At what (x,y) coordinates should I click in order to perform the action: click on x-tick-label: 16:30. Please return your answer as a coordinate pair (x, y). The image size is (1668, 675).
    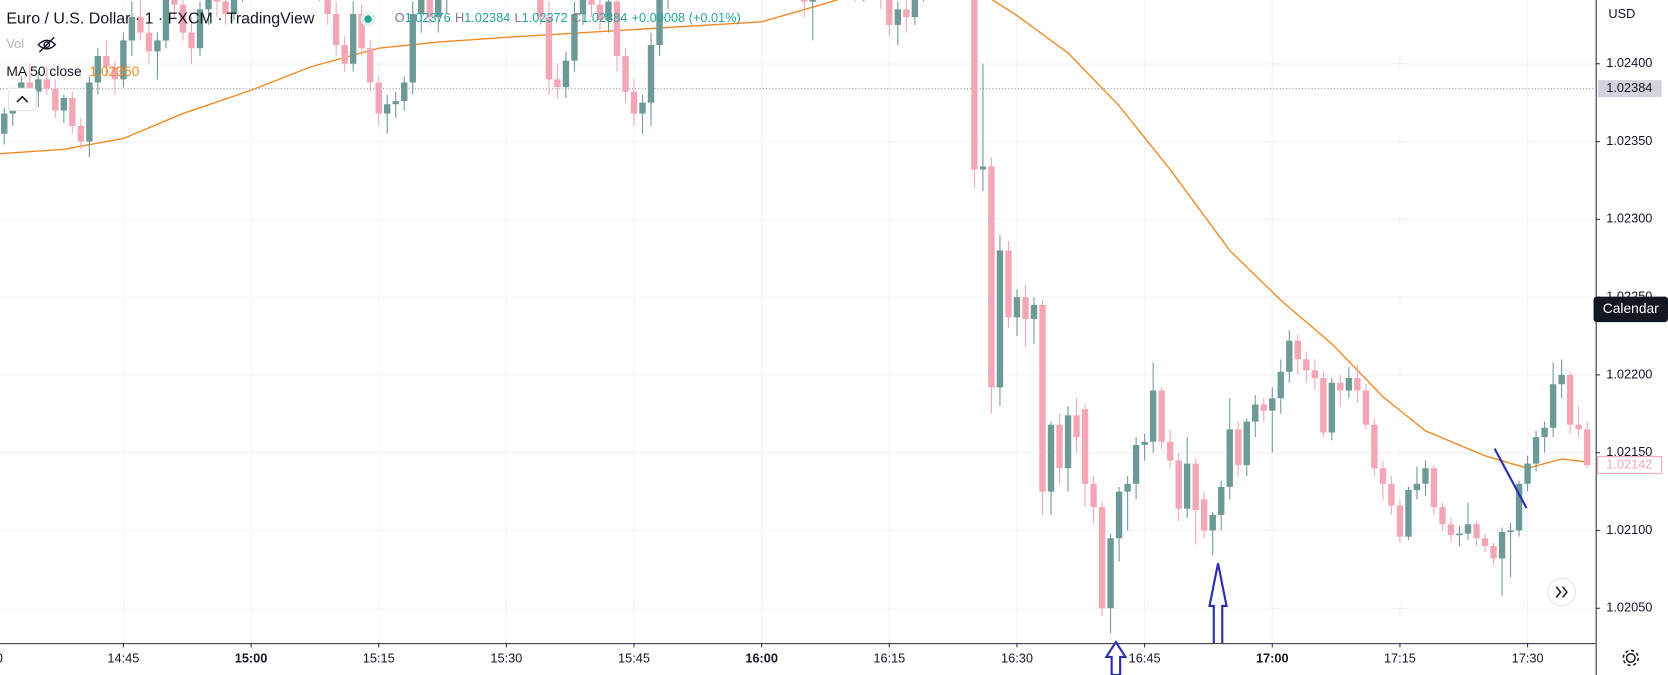
    Looking at the image, I should click on (1017, 657).